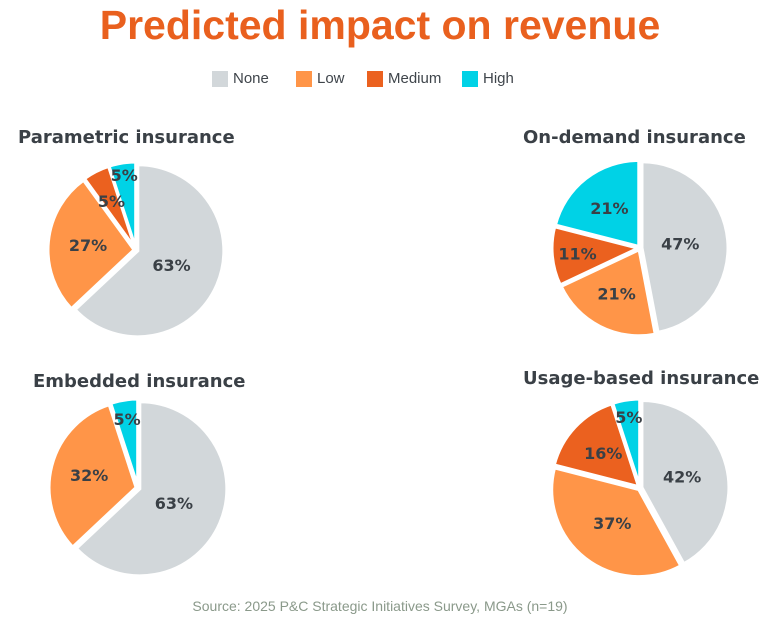 The width and height of the screenshot is (777, 624). I want to click on legend: None Low Medium High, so click(388, 81).